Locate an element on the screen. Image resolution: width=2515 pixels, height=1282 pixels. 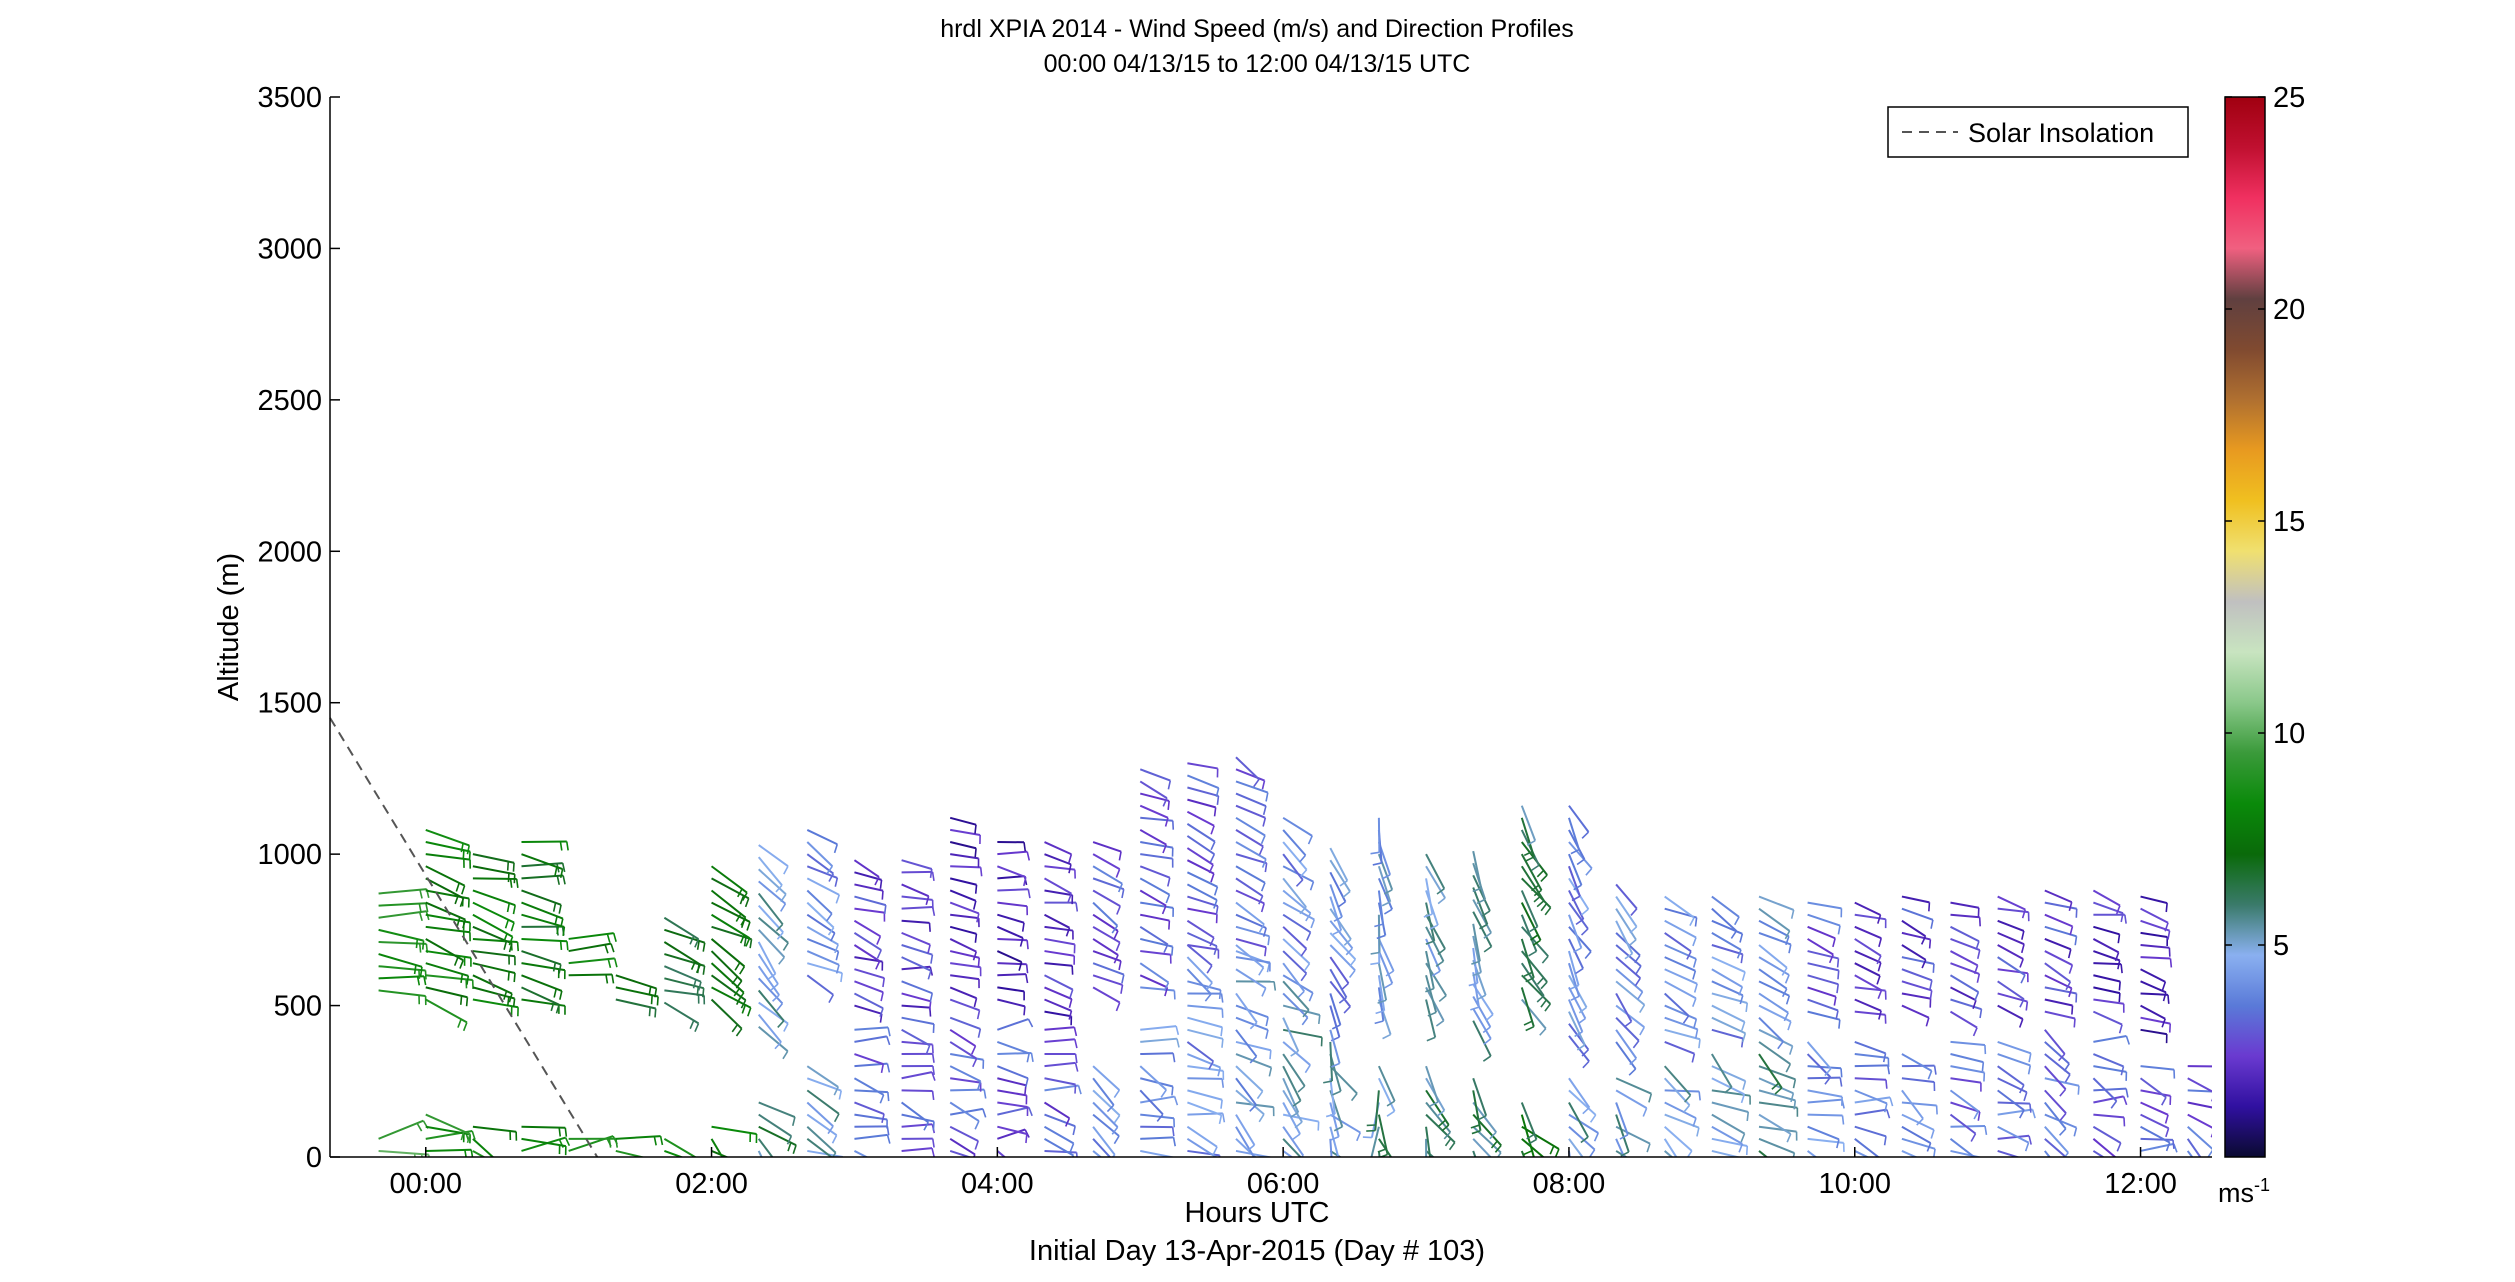
x-axis-sublabel: Initial Day 13-Apr-2015 (Day # 103) is located at coordinates (1257, 1251).